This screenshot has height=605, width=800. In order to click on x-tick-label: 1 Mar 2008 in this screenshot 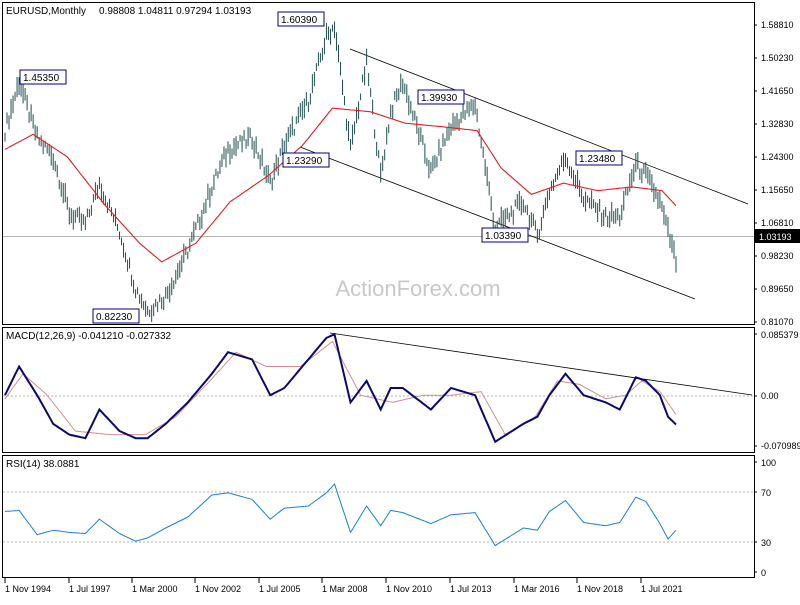, I will do `click(345, 589)`.